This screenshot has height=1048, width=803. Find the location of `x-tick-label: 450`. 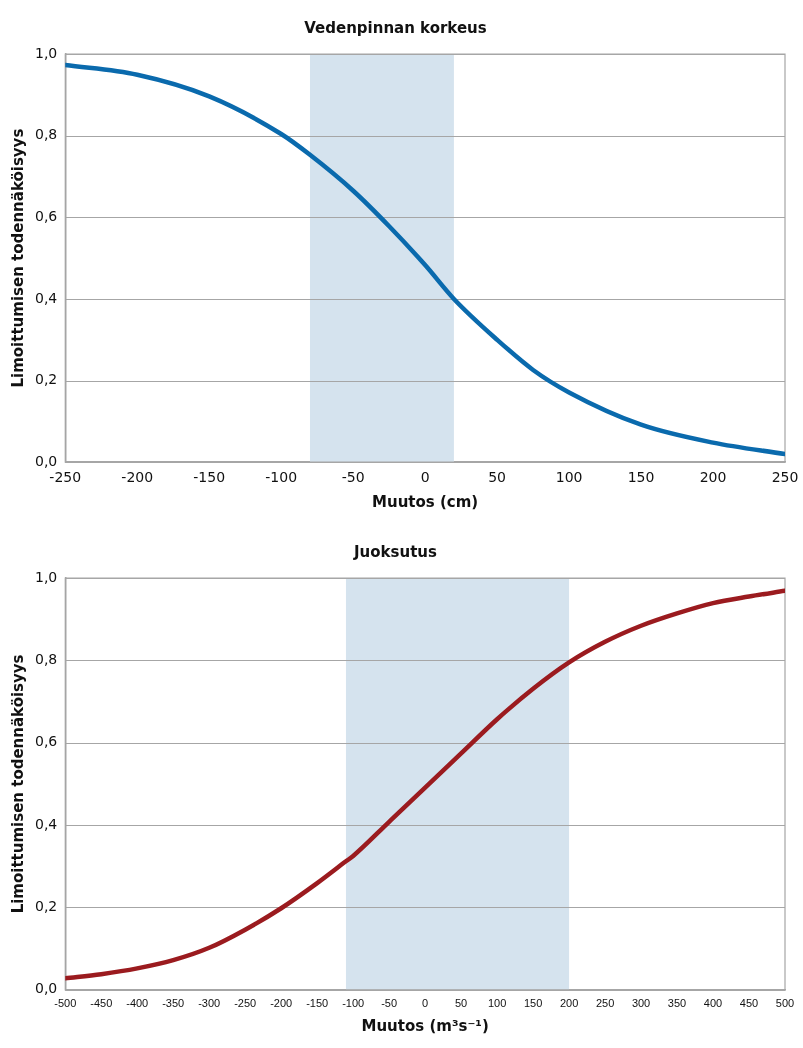

x-tick-label: 450 is located at coordinates (749, 1003).